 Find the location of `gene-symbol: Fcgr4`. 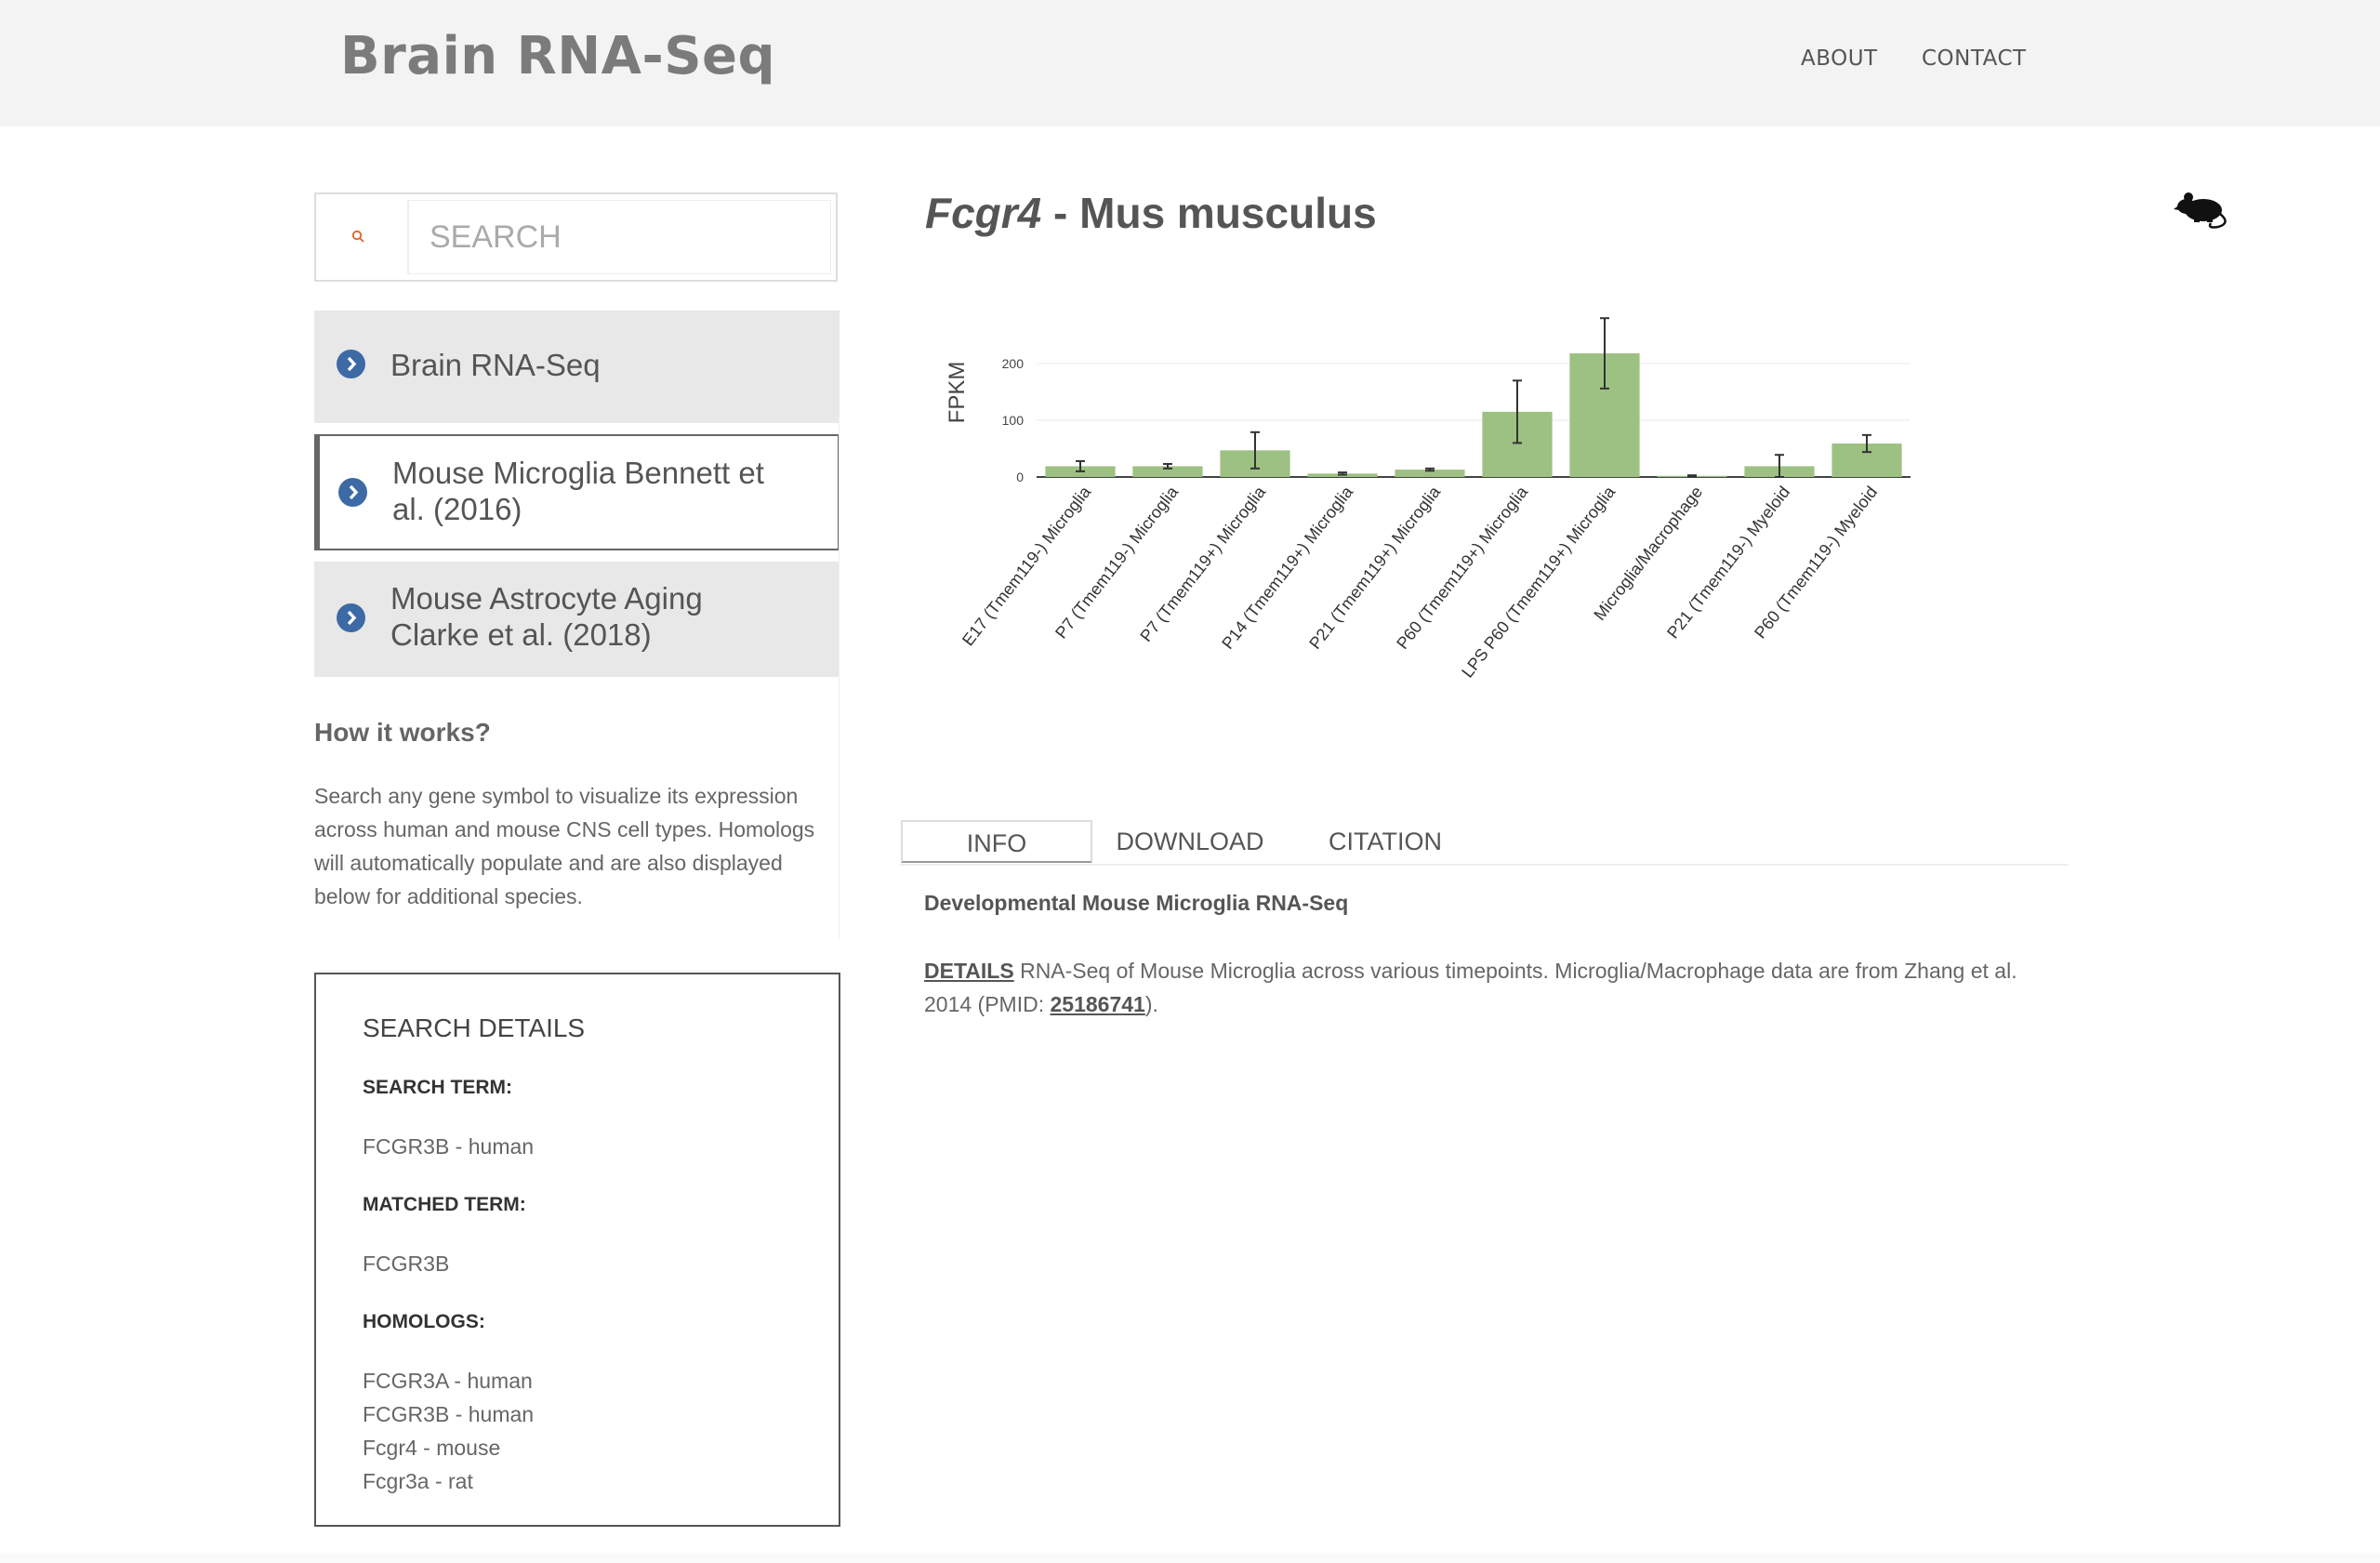

gene-symbol: Fcgr4 is located at coordinates (983, 213).